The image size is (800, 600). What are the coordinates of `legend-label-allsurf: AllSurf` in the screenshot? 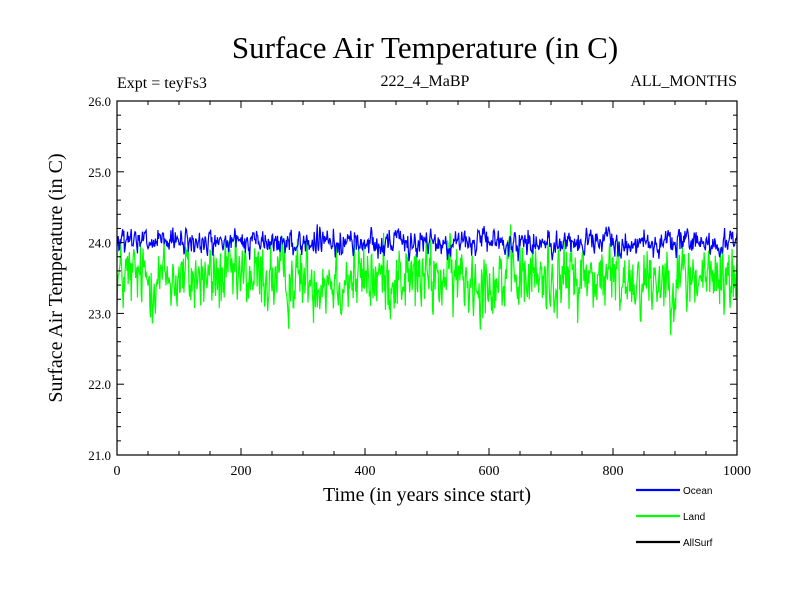 It's located at (698, 543).